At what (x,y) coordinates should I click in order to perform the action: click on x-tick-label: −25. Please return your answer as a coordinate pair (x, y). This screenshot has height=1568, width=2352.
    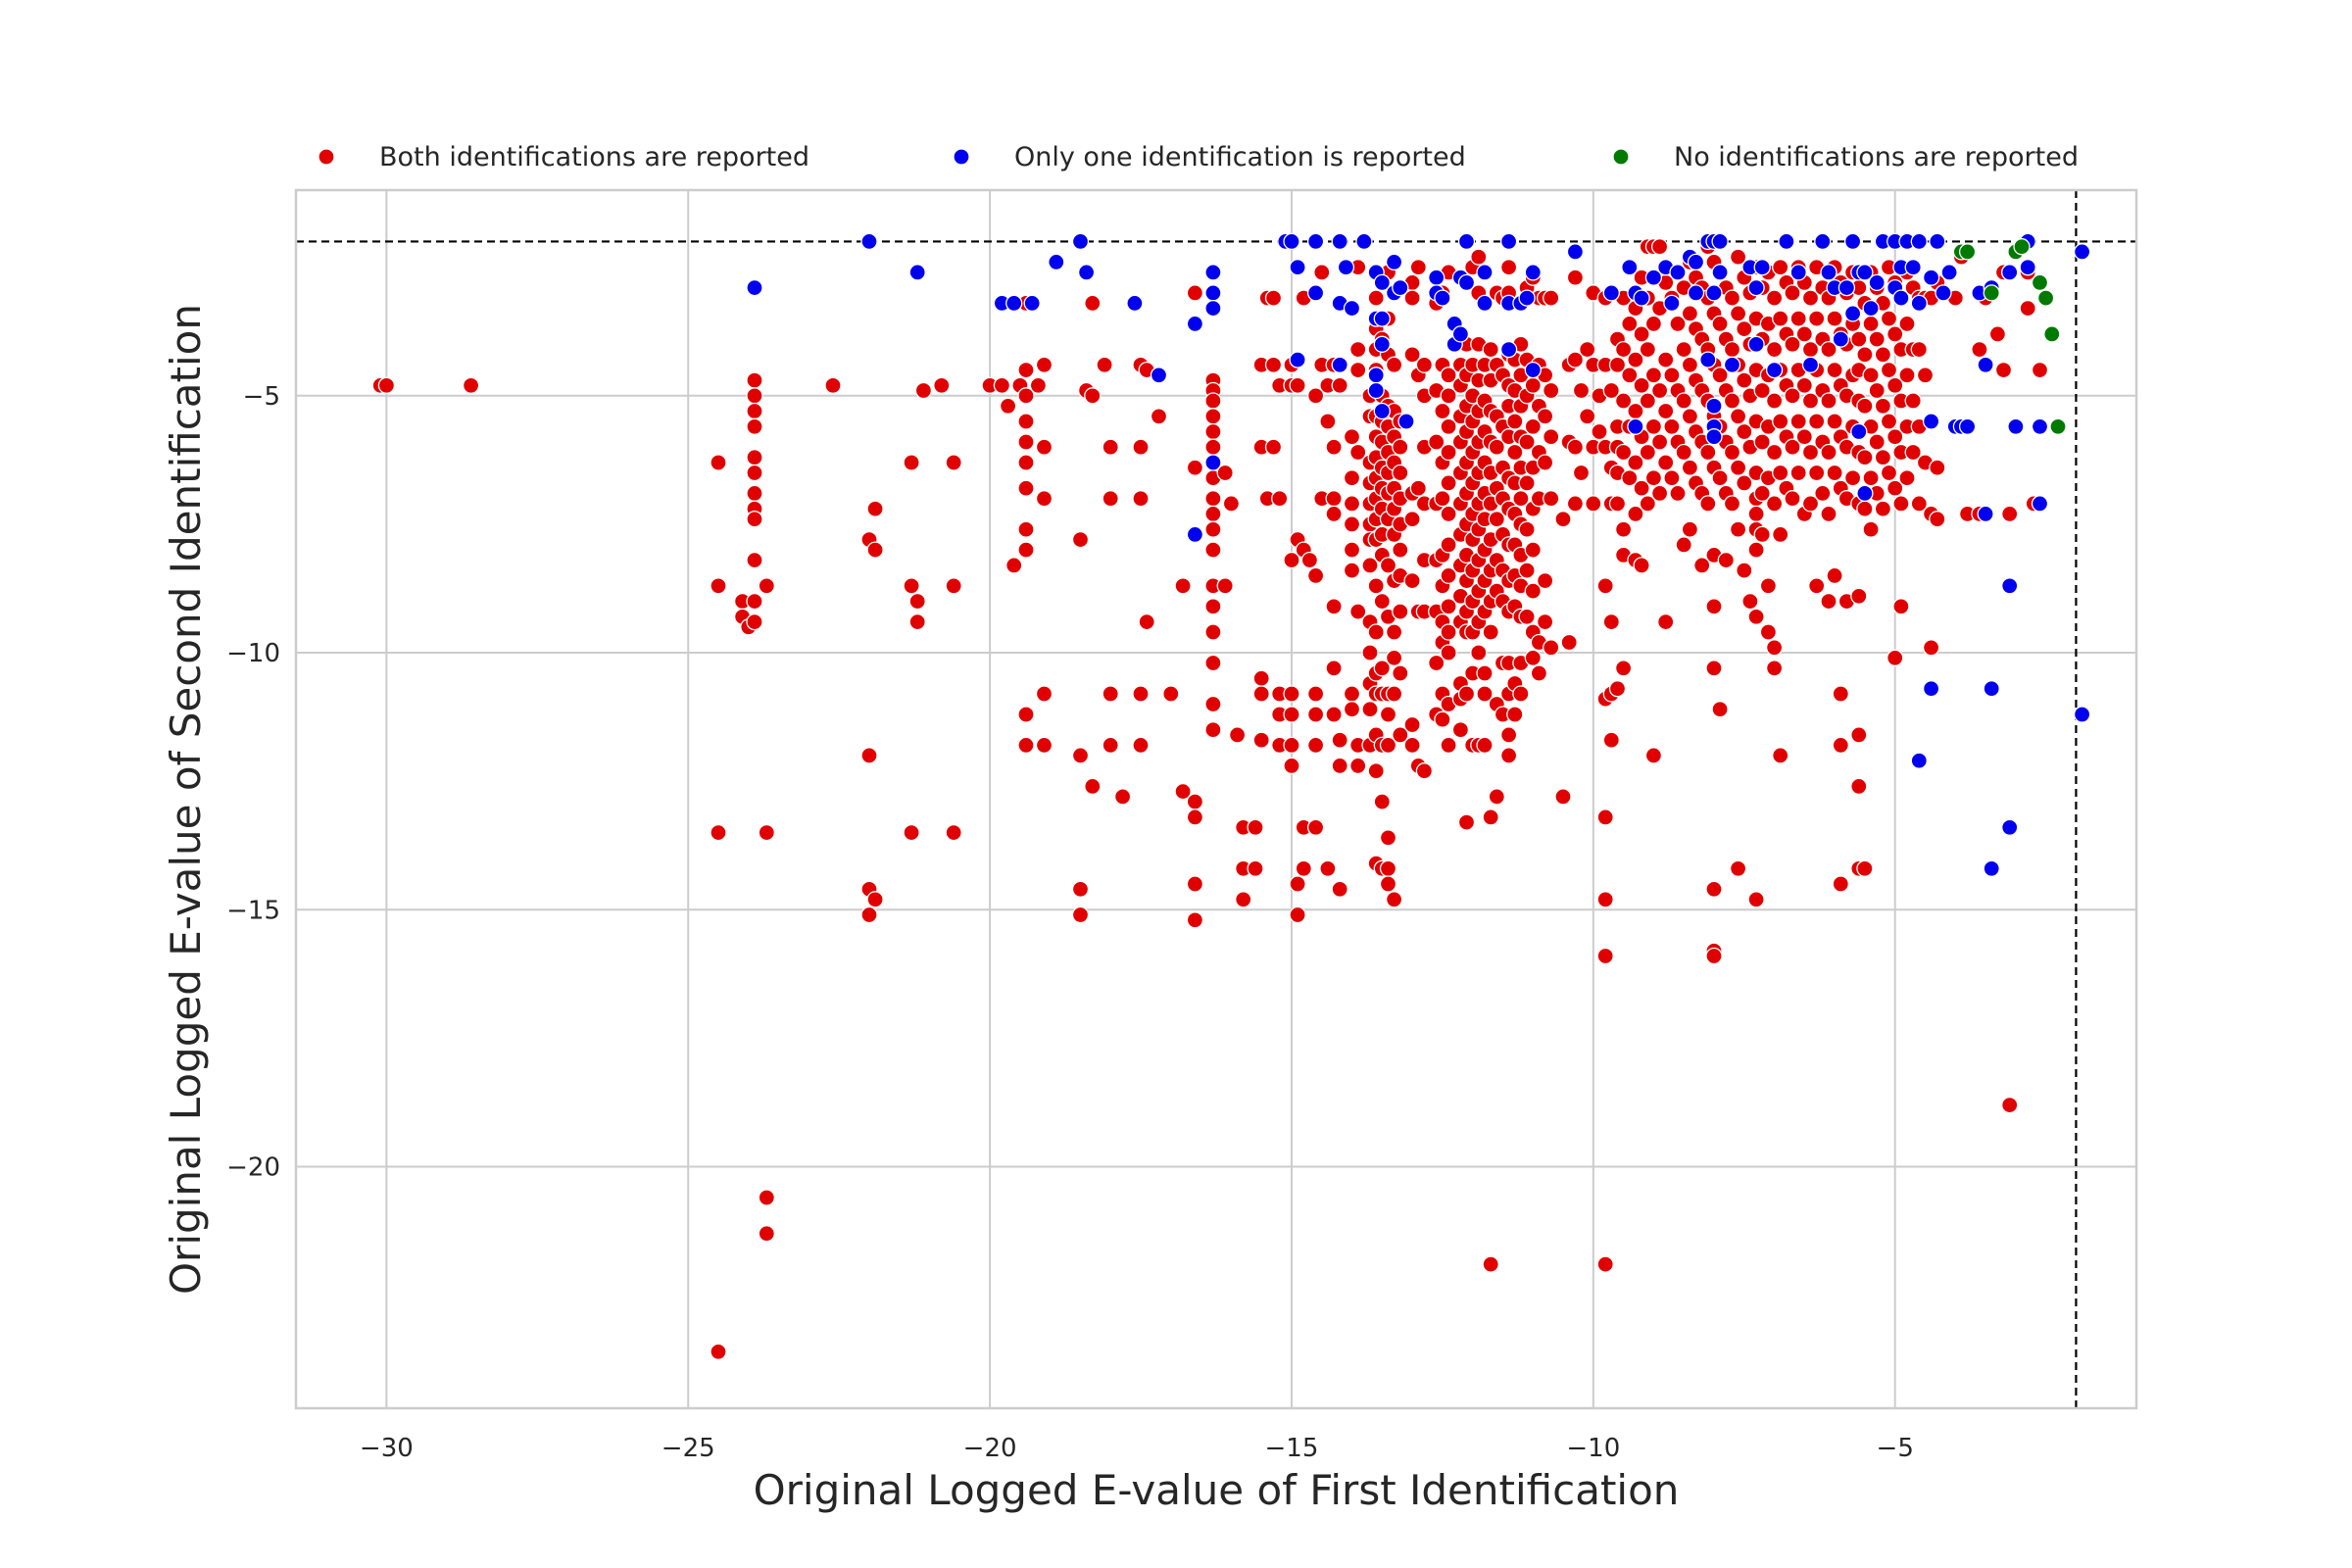
    Looking at the image, I should click on (688, 1448).